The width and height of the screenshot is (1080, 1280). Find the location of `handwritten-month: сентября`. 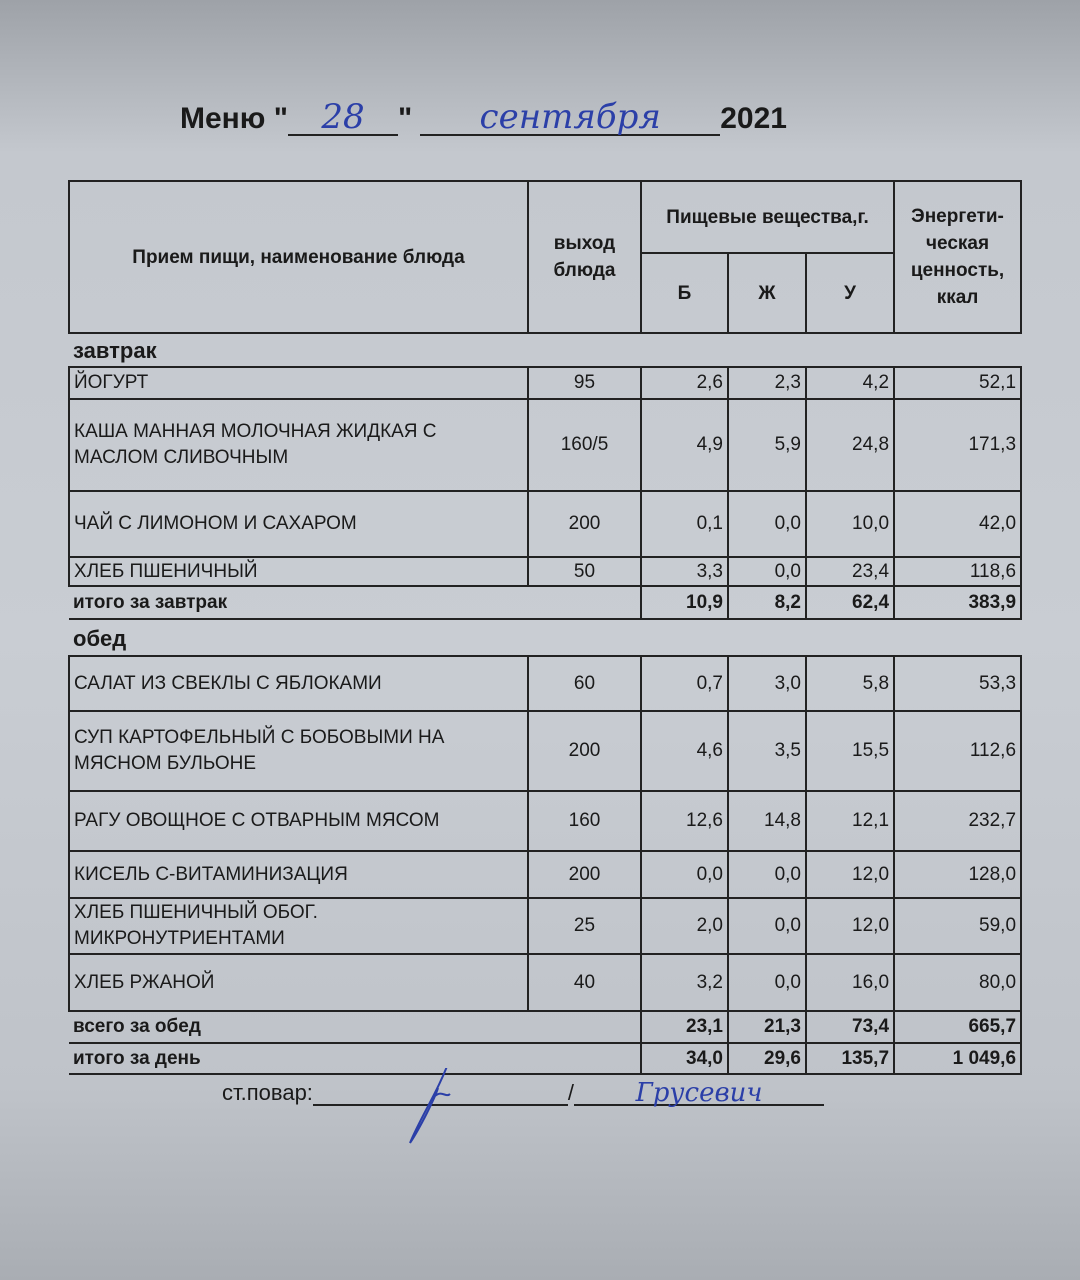

handwritten-month: сентября is located at coordinates (570, 118).